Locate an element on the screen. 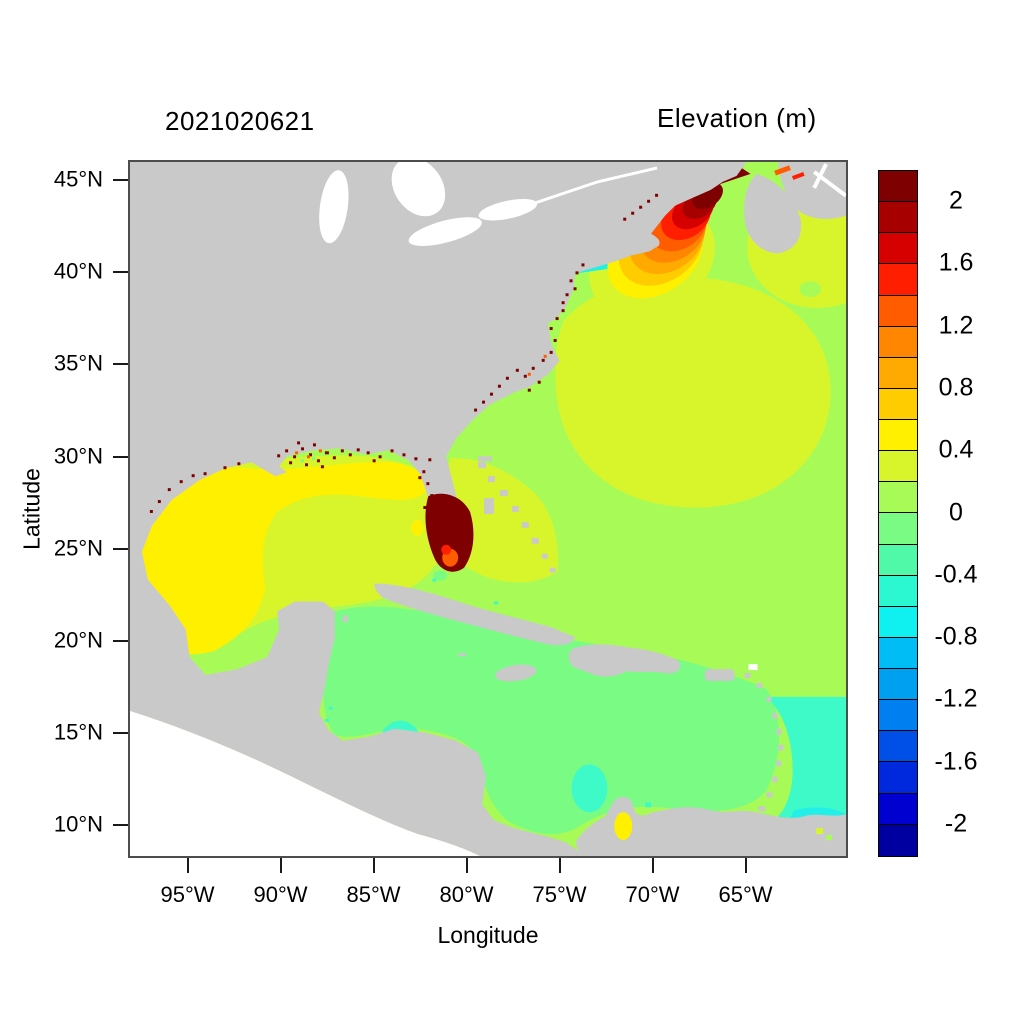  colorbar-tick-label: 1.2 is located at coordinates (956, 325).